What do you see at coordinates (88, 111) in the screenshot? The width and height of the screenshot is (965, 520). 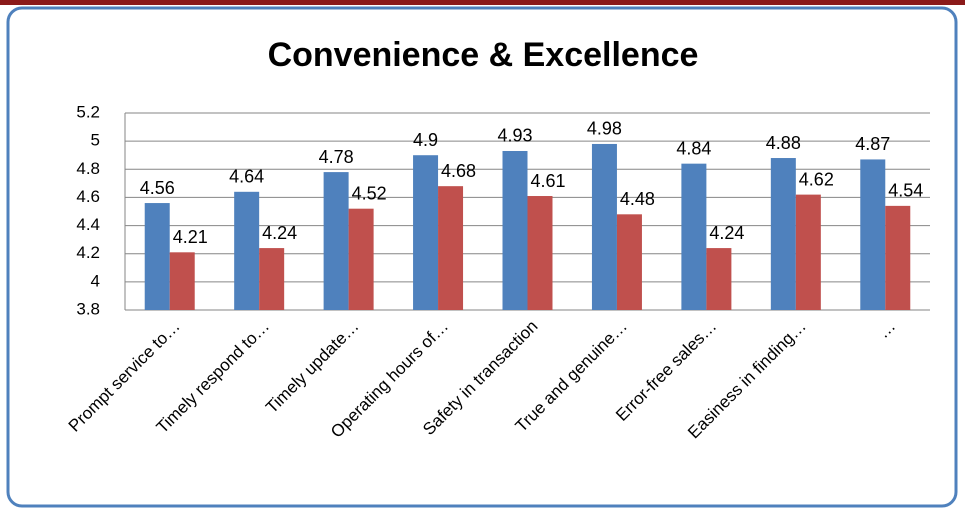 I see `y-tick-label: 5.2` at bounding box center [88, 111].